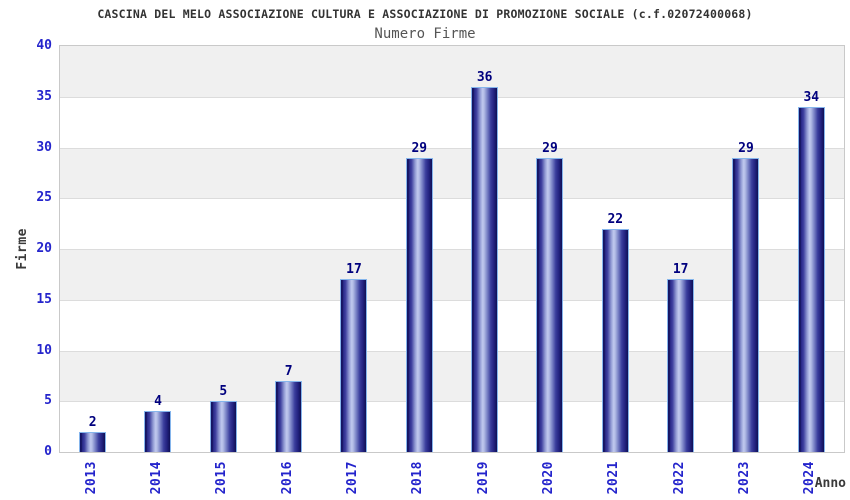 Image resolution: width=850 pixels, height=500 pixels. I want to click on x-tick-label: 2023, so click(744, 478).